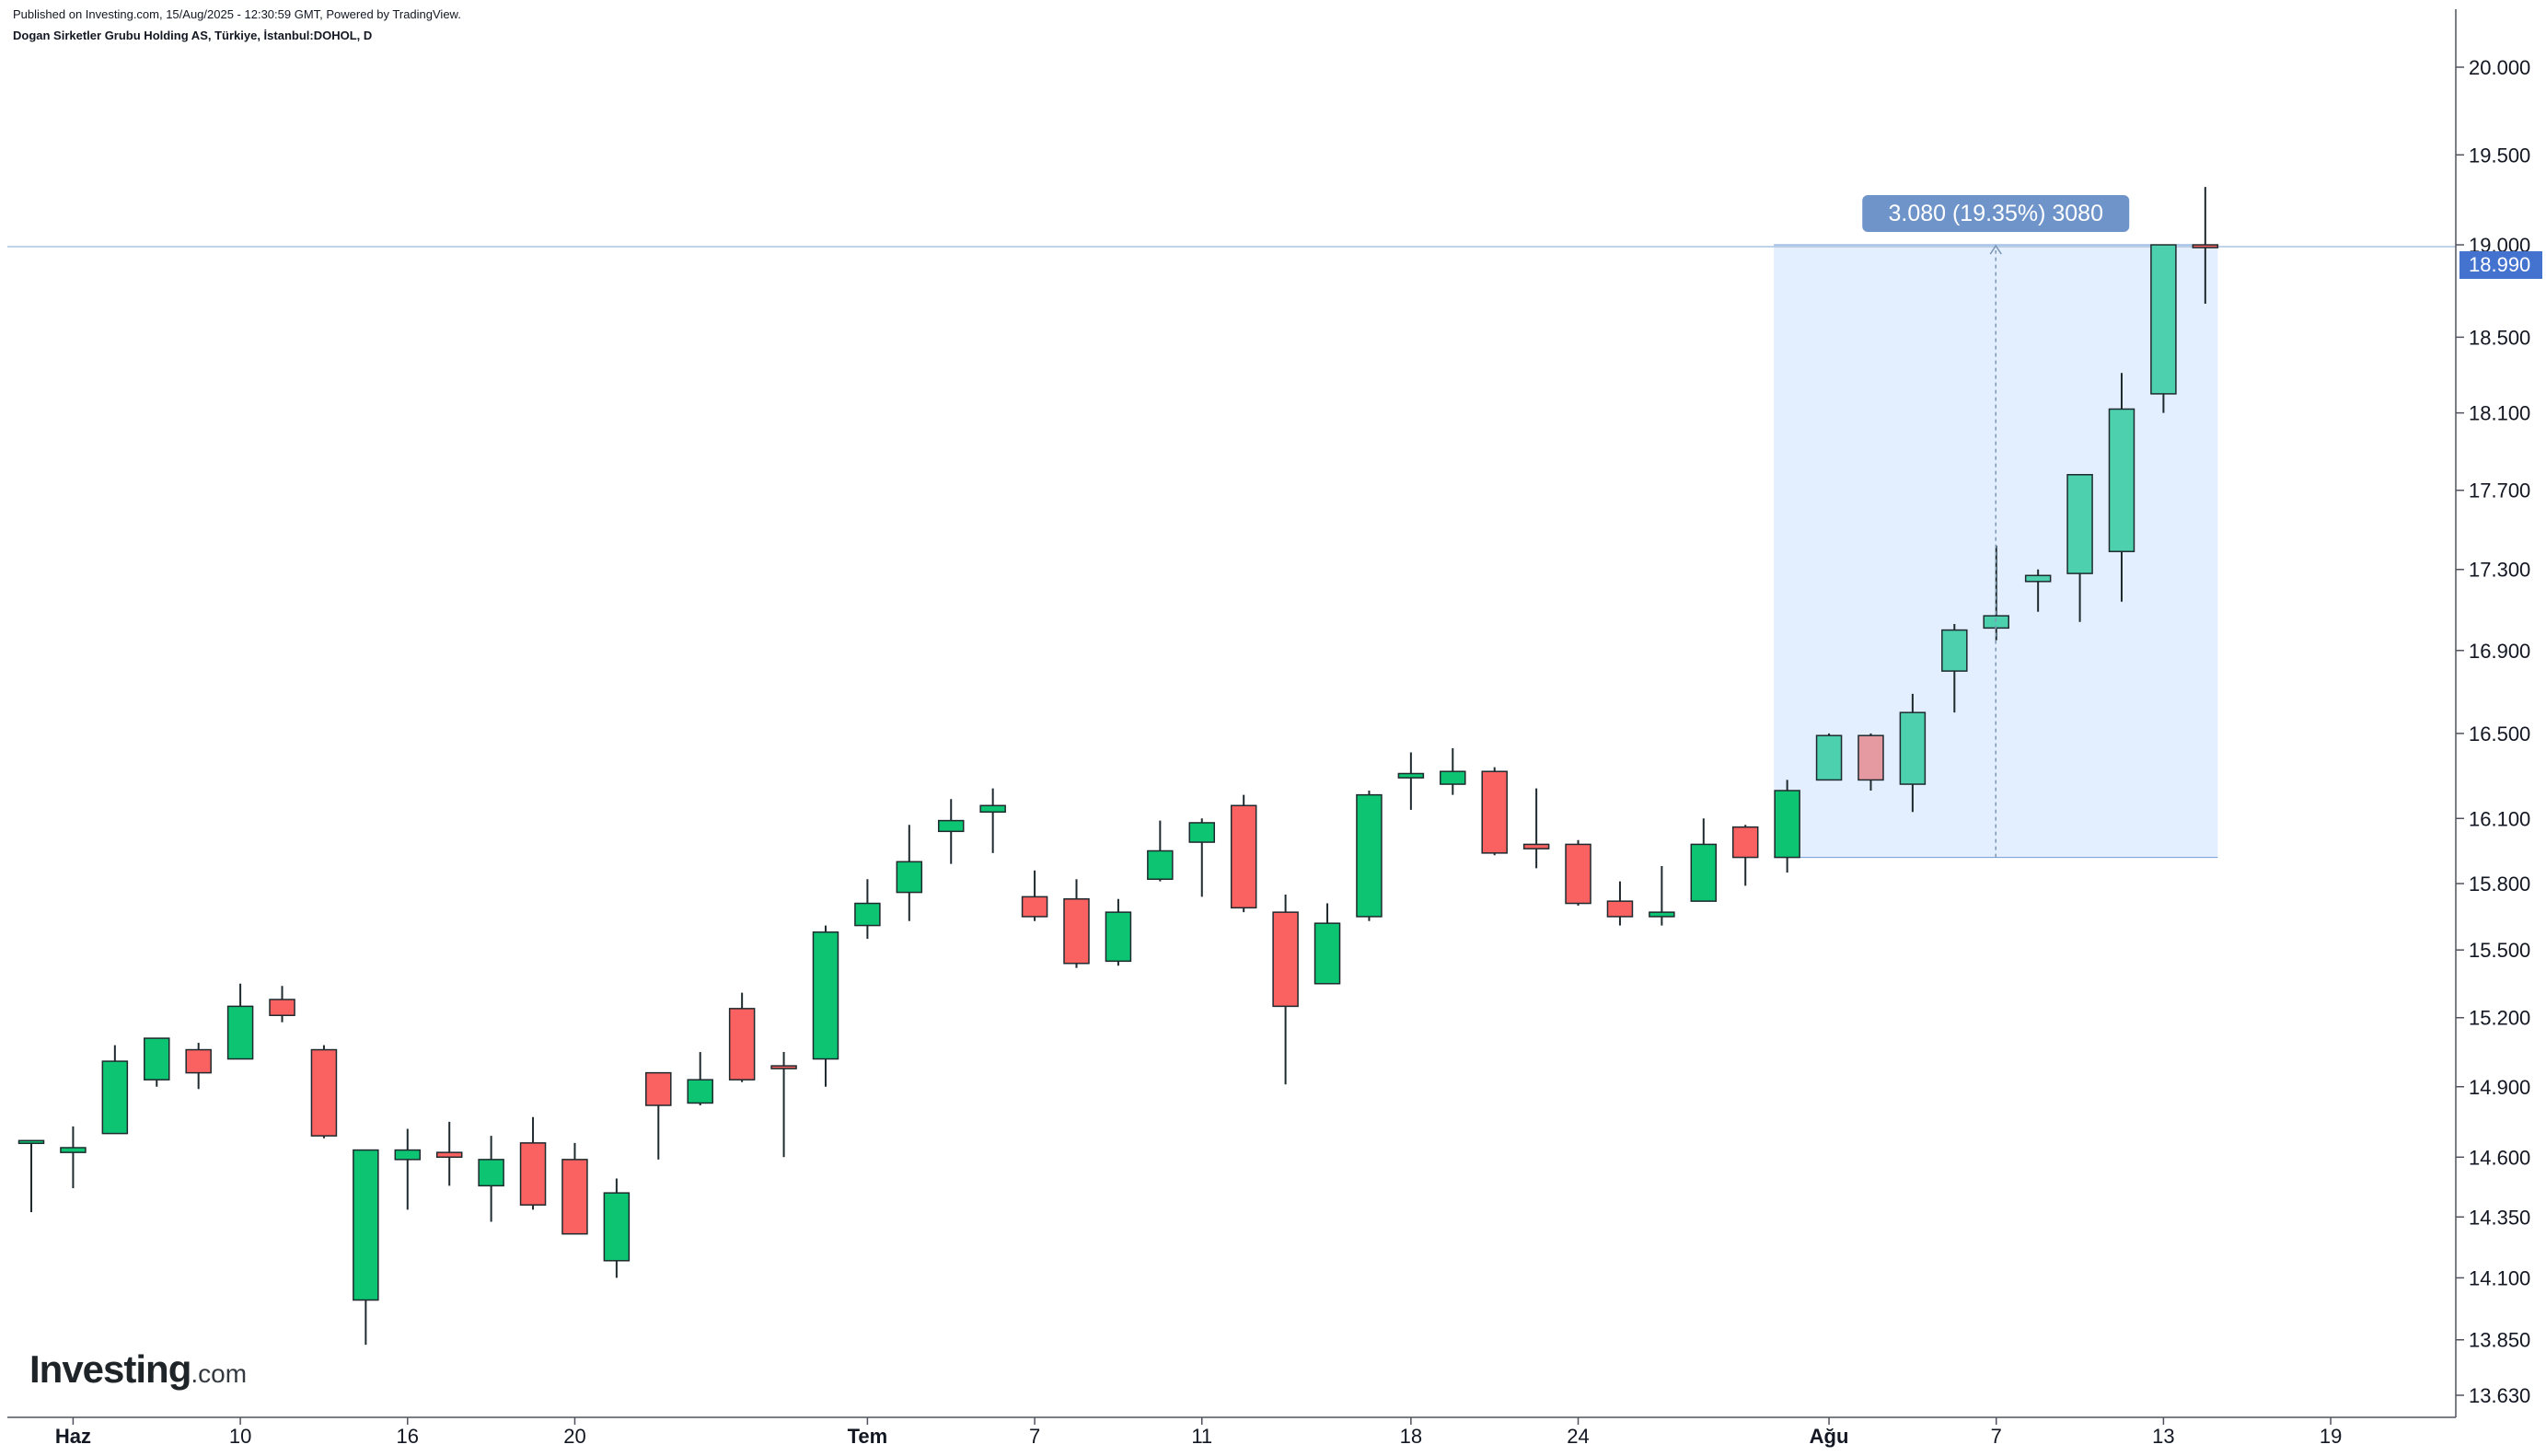 This screenshot has width=2546, height=1456. Describe the element at coordinates (219, 1373) in the screenshot. I see `logo-domain: .com` at that location.